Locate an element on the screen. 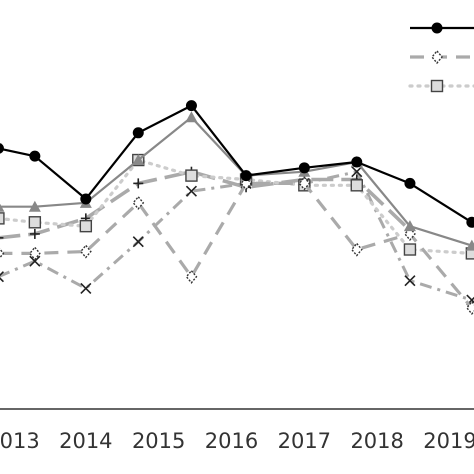 This screenshot has height=474, width=474. x-tick-layer: 2013 2014 2015 2016 2017 2018 2019 is located at coordinates (237, 441).